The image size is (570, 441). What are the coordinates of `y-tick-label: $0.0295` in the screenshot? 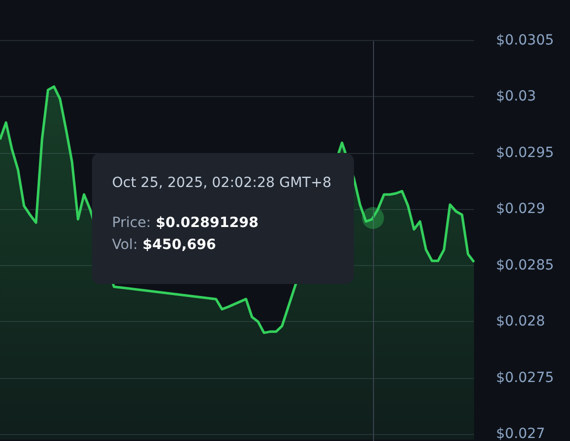 It's located at (525, 152).